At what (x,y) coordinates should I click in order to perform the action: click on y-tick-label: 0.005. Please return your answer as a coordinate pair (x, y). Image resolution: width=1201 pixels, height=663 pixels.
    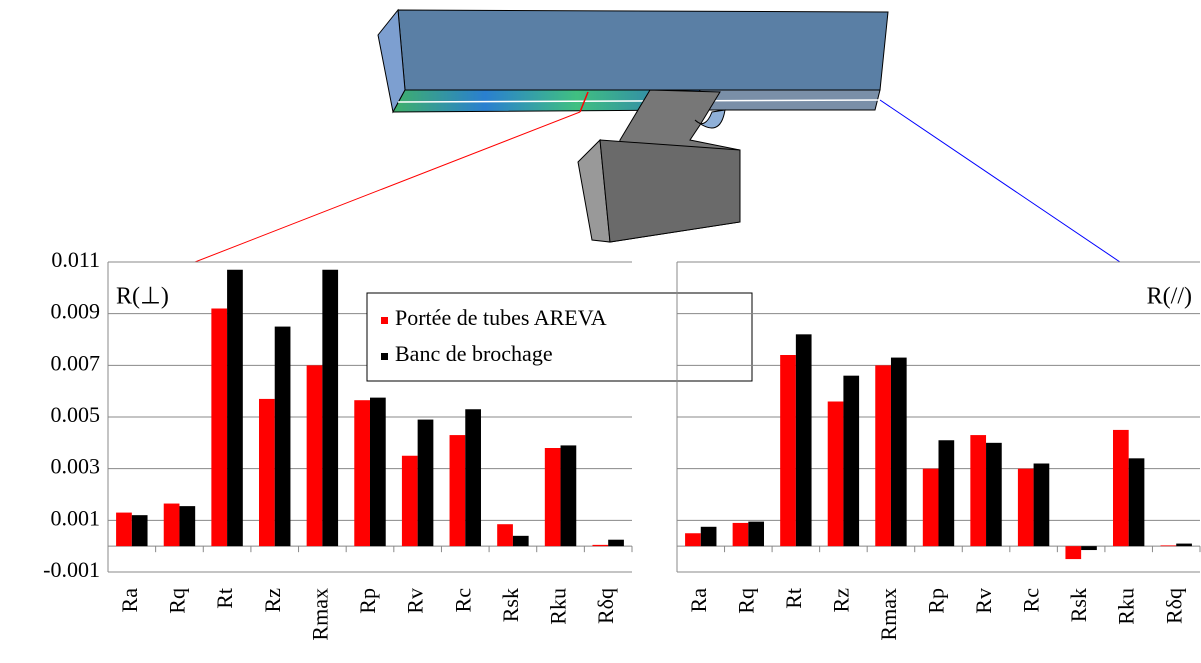
    Looking at the image, I should click on (76, 414).